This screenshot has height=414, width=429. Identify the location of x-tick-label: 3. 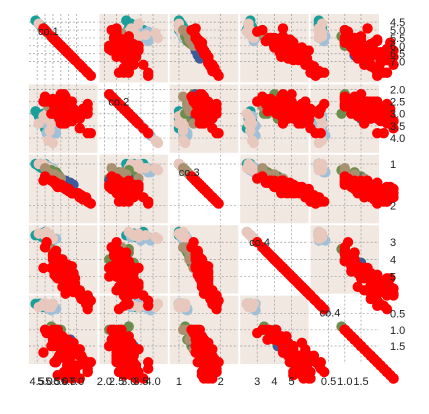
(257, 382).